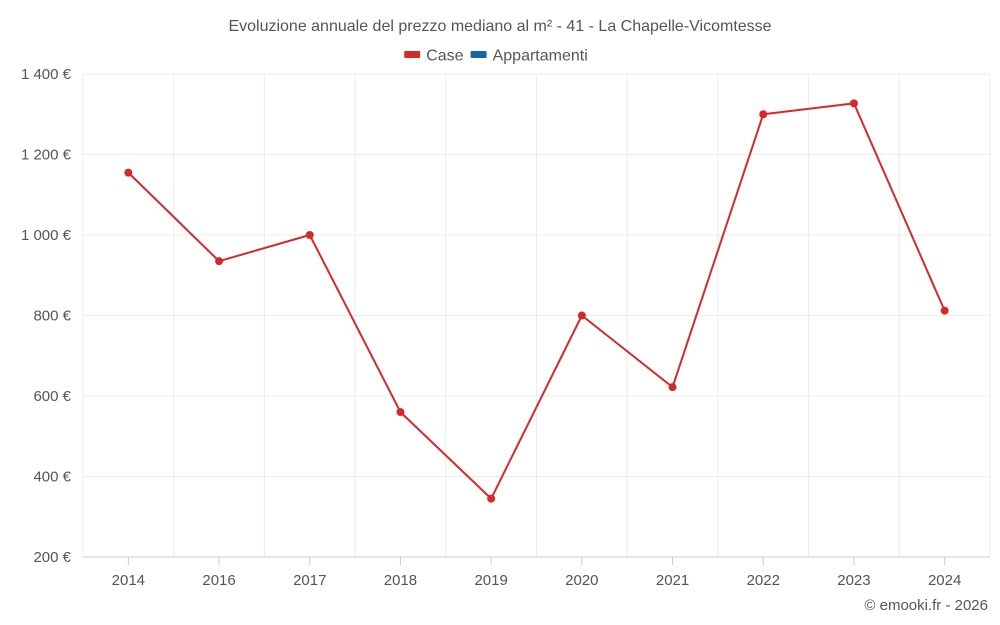 This screenshot has width=1000, height=625. I want to click on x-tick-label: 2020, so click(581, 580).